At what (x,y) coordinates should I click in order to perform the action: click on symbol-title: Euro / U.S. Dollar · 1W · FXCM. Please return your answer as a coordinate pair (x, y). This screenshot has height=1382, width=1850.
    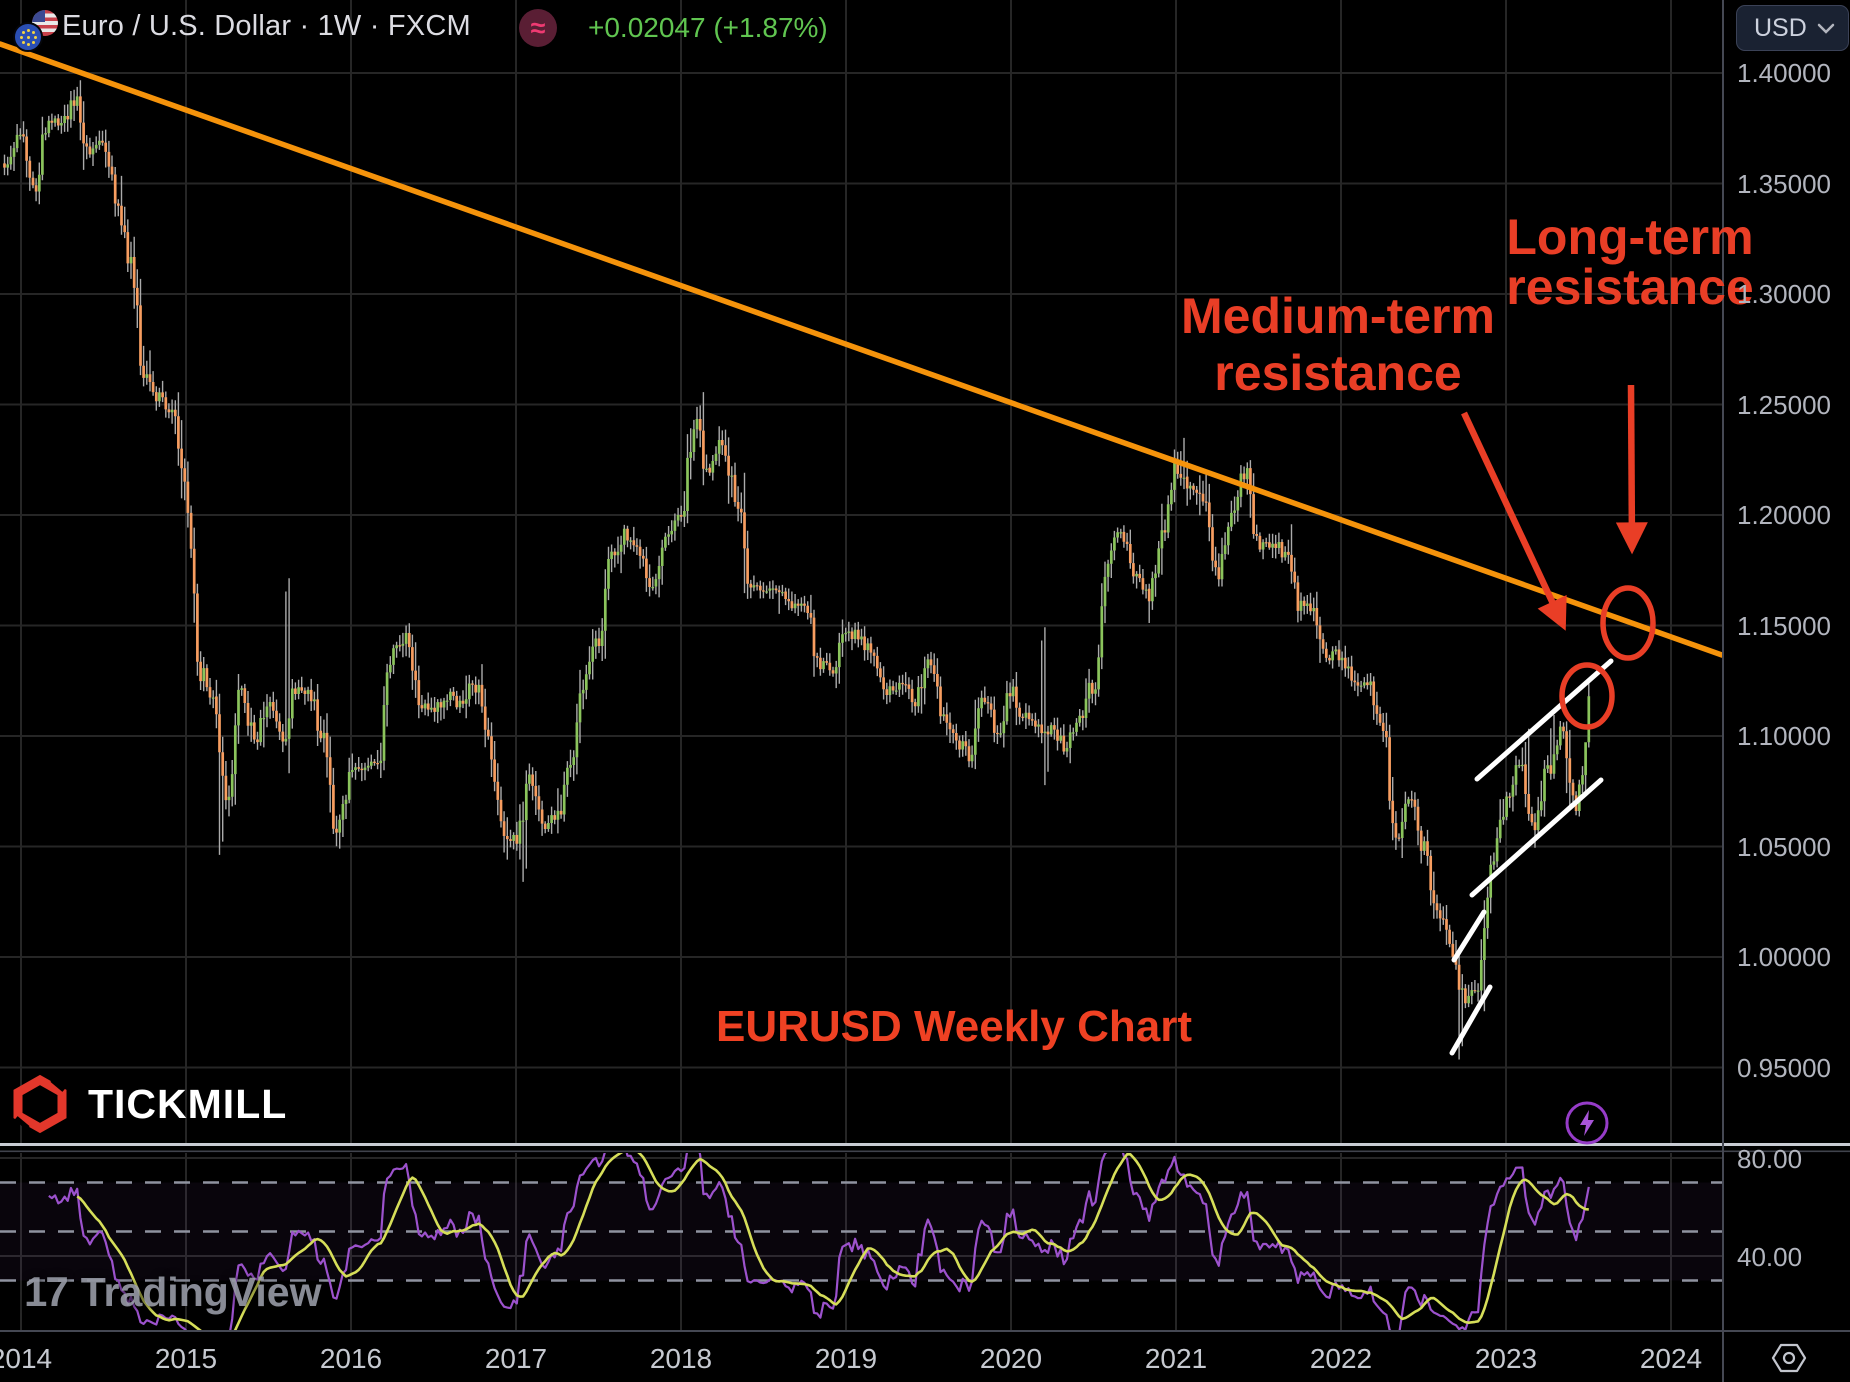
    Looking at the image, I should click on (266, 26).